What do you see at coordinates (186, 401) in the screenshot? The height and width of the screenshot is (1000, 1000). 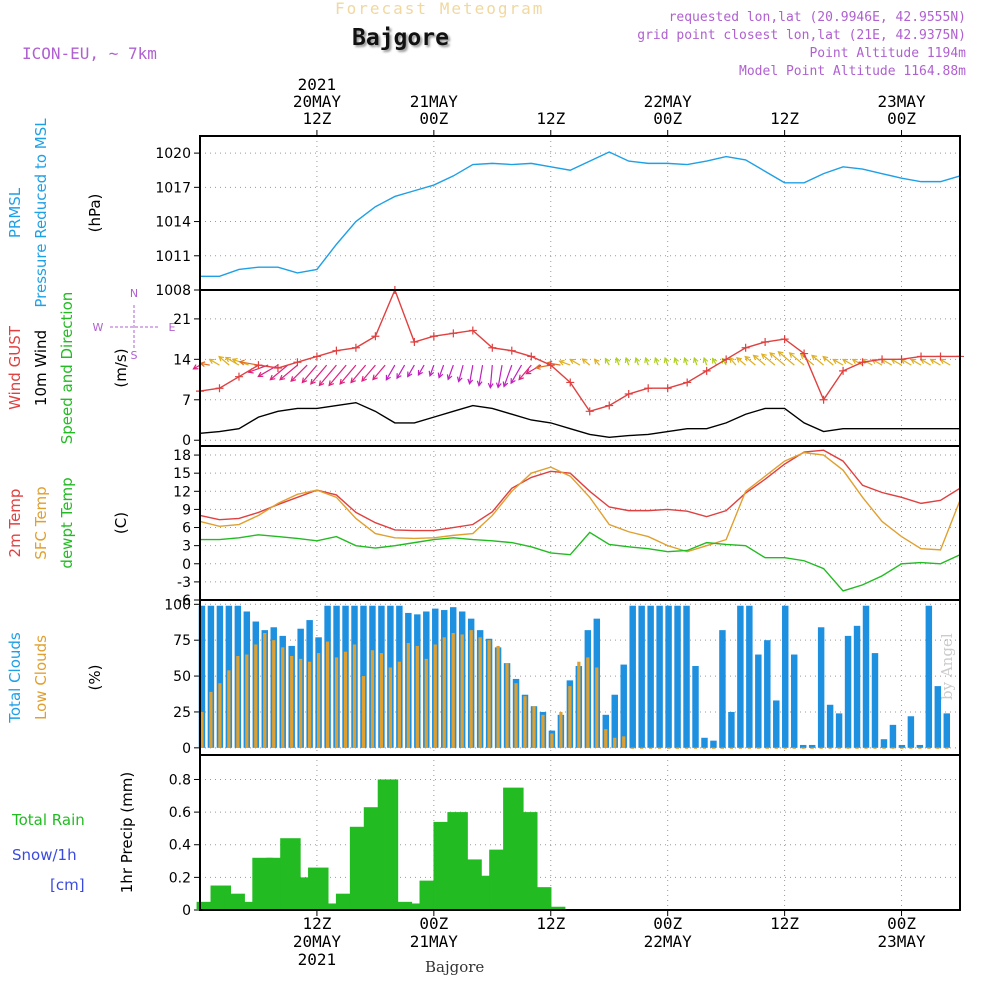 I see `y-tick-label: 7` at bounding box center [186, 401].